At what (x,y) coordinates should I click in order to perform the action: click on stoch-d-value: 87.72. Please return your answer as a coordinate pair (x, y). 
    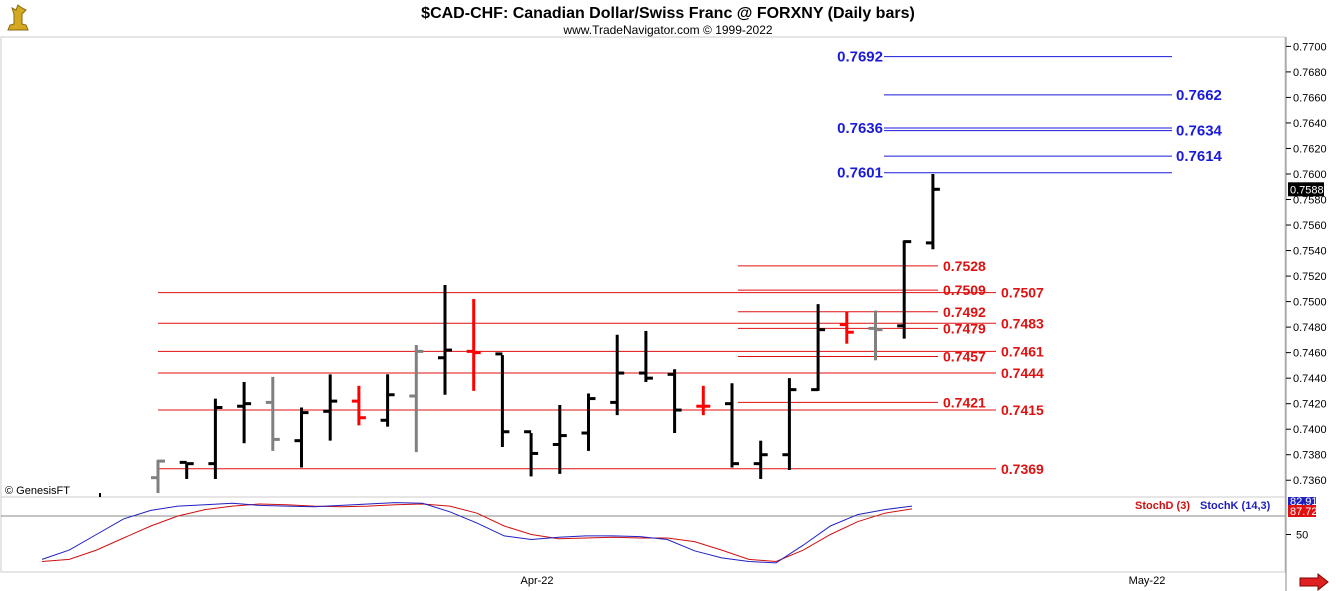
    Looking at the image, I should click on (1304, 512).